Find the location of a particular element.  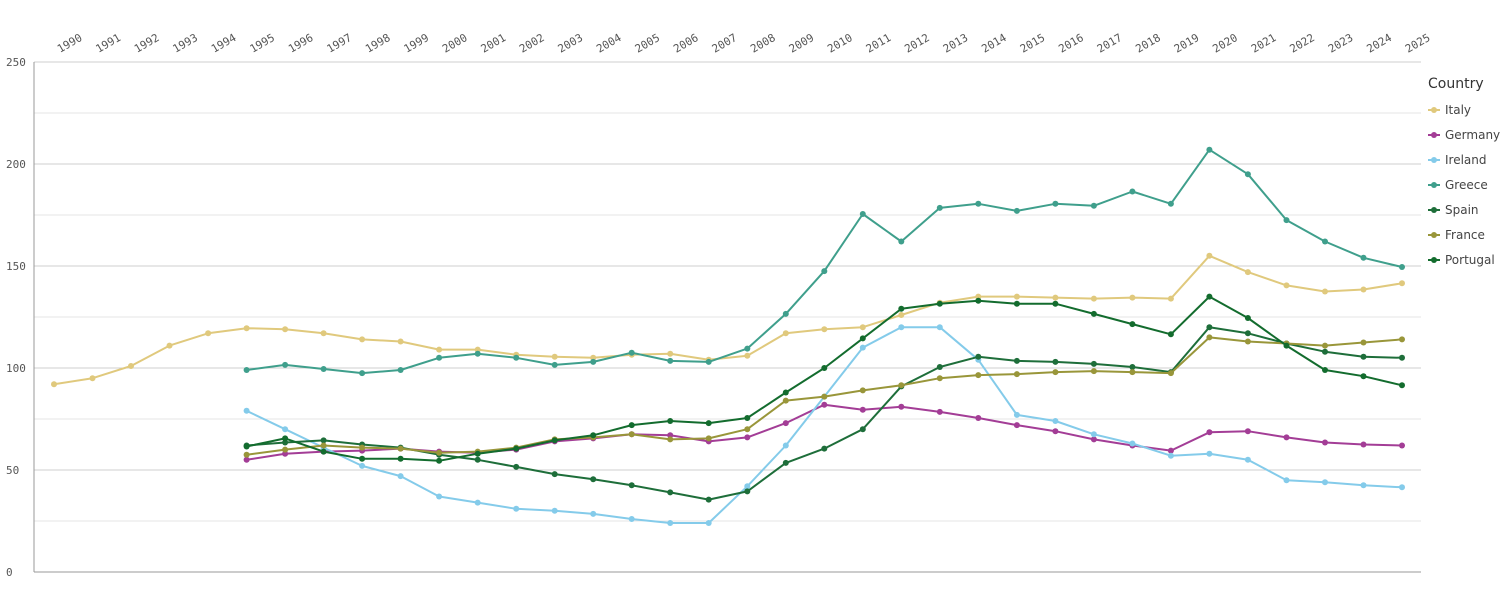

legend-item-spain: Spain is located at coordinates (1453, 210).